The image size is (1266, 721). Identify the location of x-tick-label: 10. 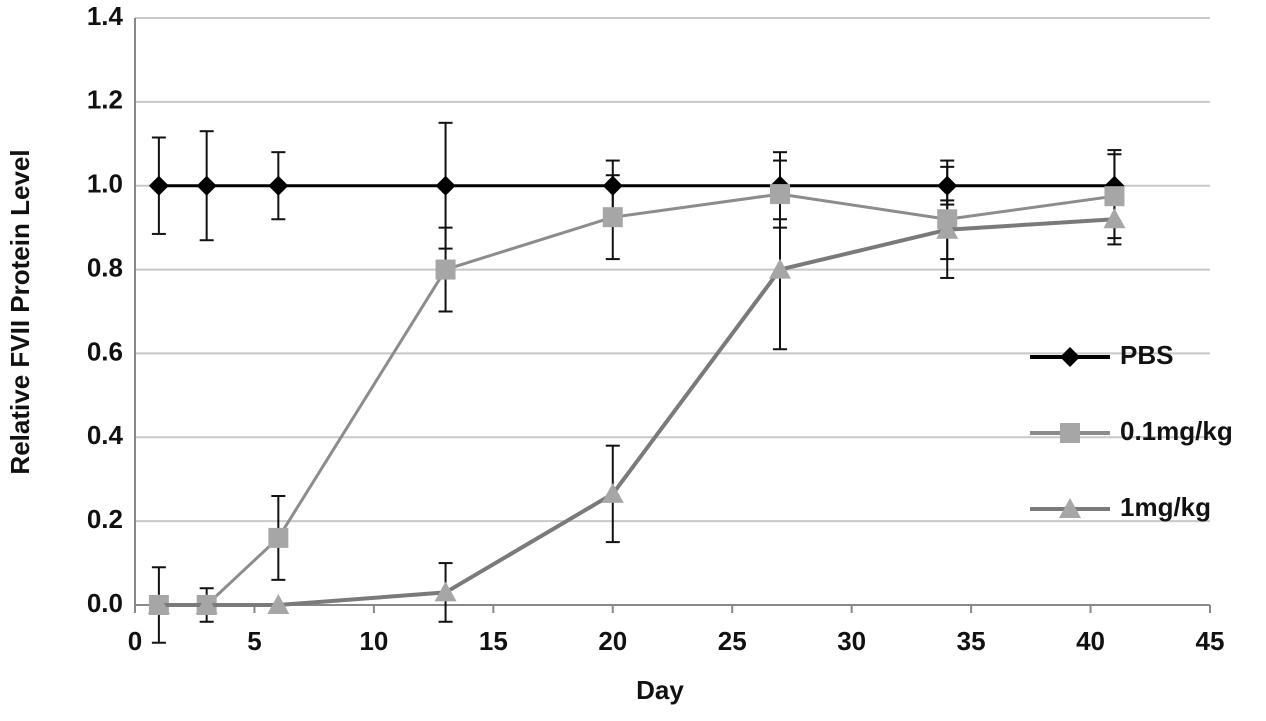
(373, 641).